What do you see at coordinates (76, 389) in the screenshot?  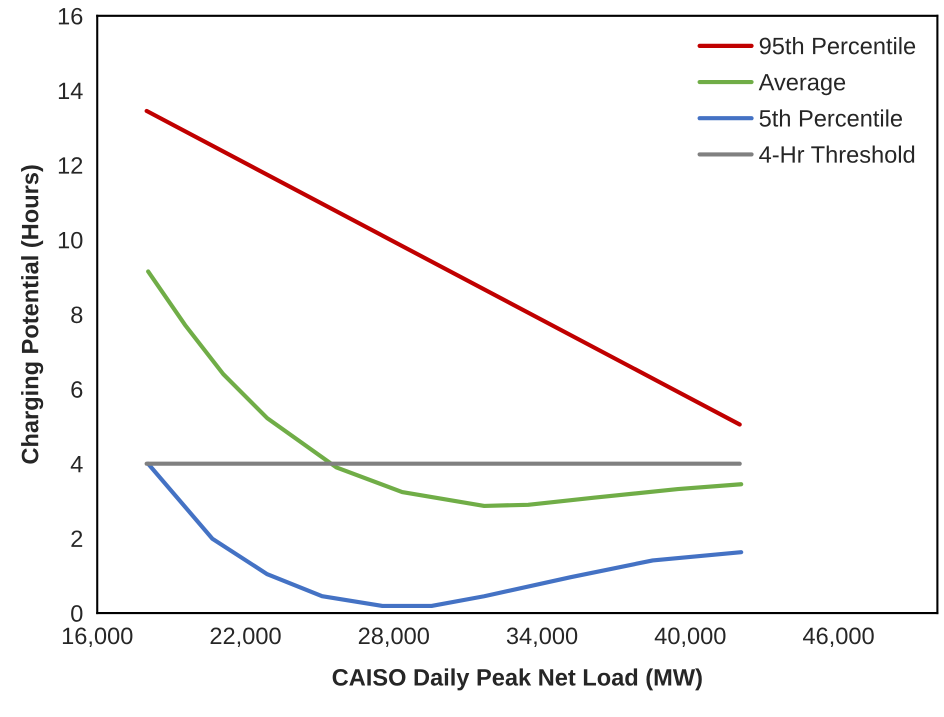 I see `y-tick-label: 6` at bounding box center [76, 389].